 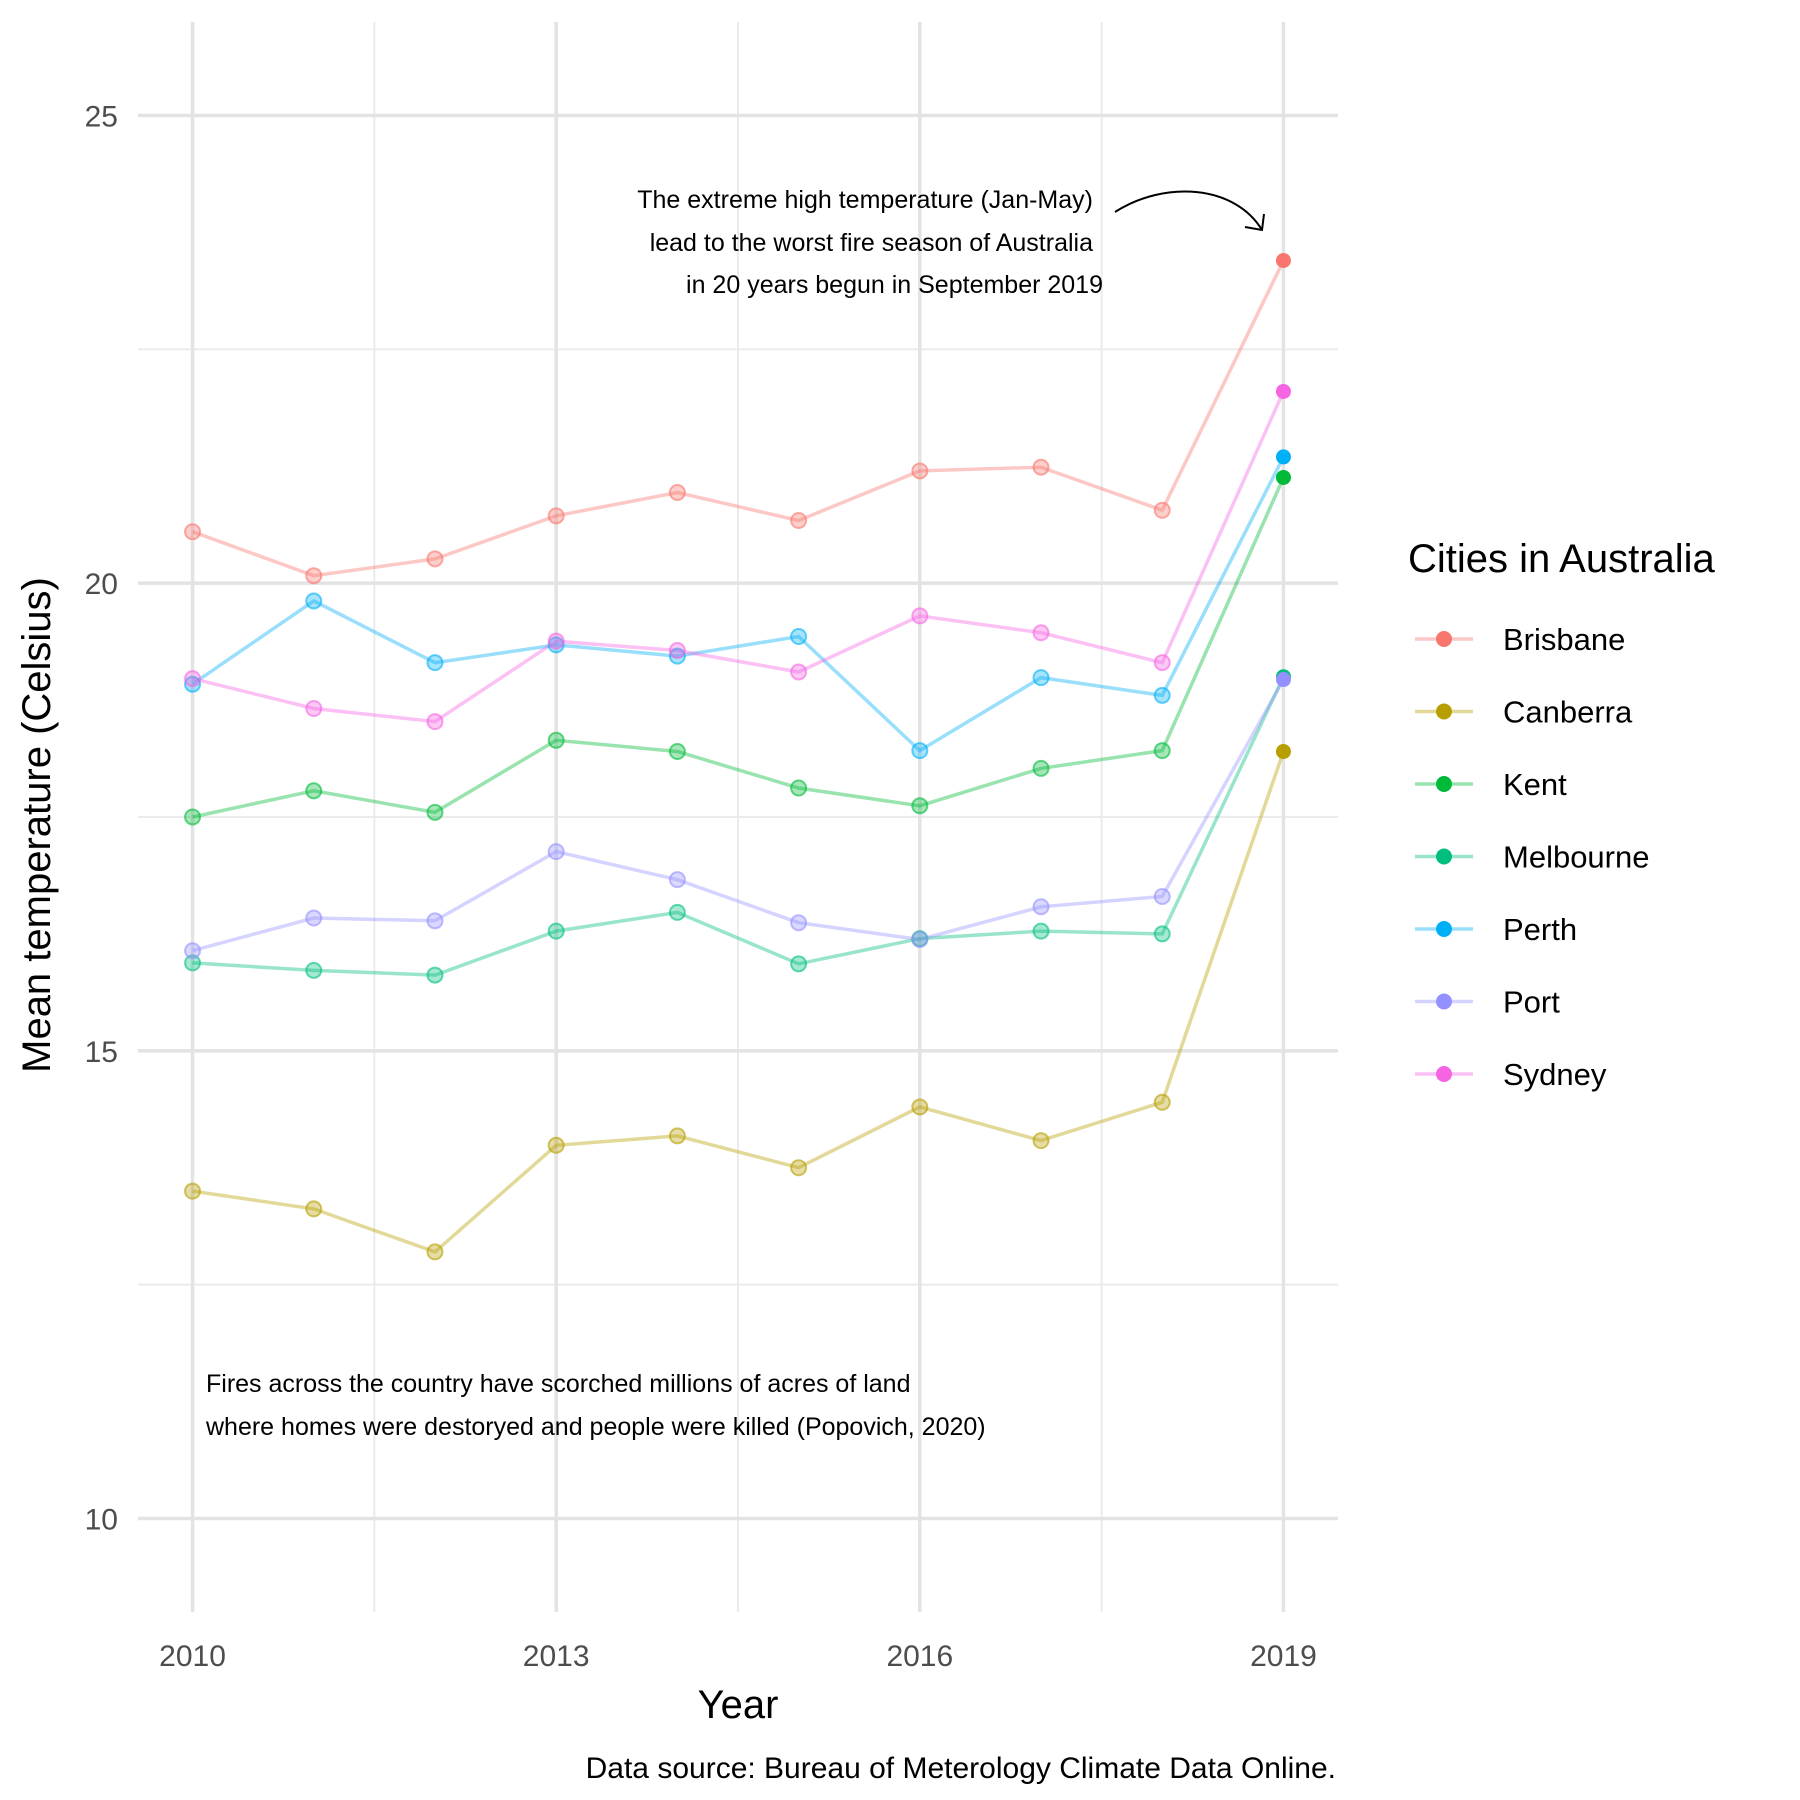 I want to click on y-tick-label: 25, so click(x=101, y=117).